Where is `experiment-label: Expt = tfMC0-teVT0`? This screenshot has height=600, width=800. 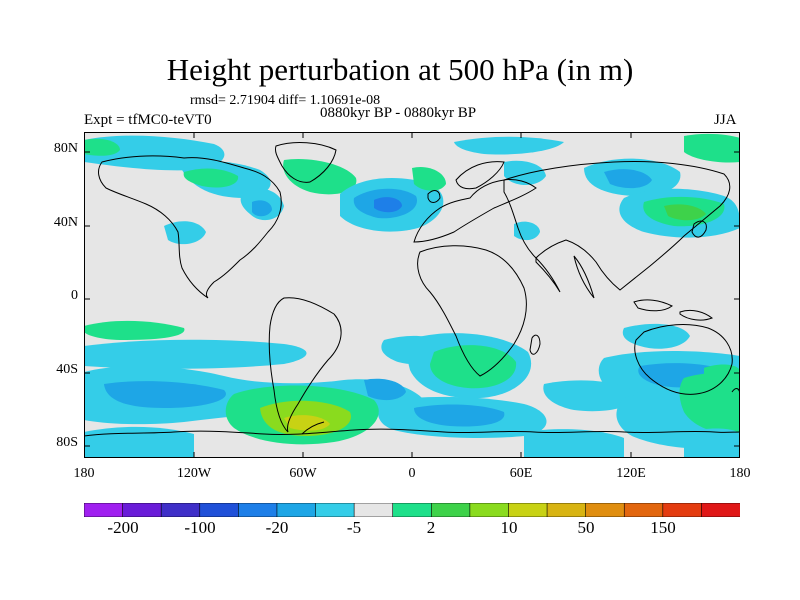 experiment-label: Expt = tfMC0-teVT0 is located at coordinates (148, 120).